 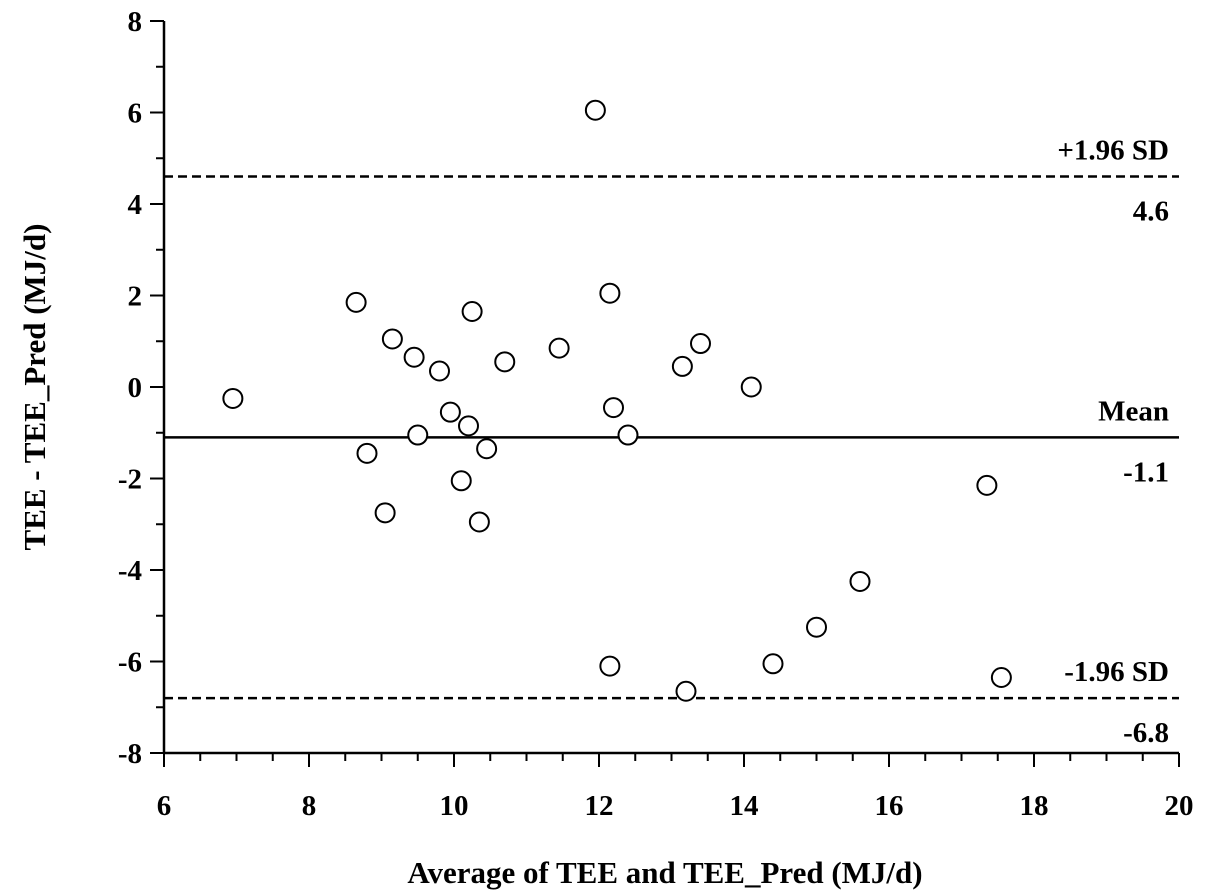 I want to click on x-tick-label: 18, so click(x=1034, y=806).